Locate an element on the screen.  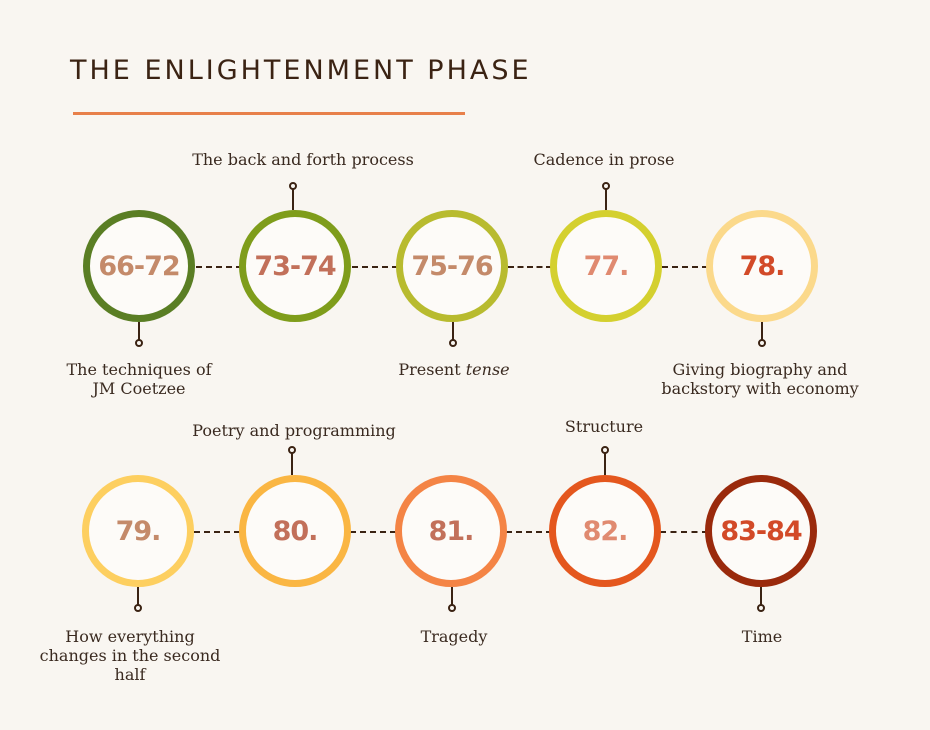
milestone-label: 81. is located at coordinates (451, 531).